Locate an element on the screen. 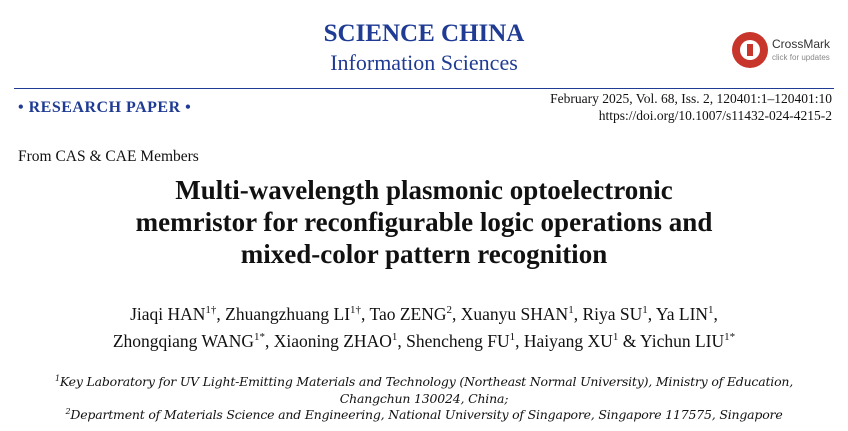 The image size is (848, 431). author-name: Riya SU is located at coordinates (612, 314).